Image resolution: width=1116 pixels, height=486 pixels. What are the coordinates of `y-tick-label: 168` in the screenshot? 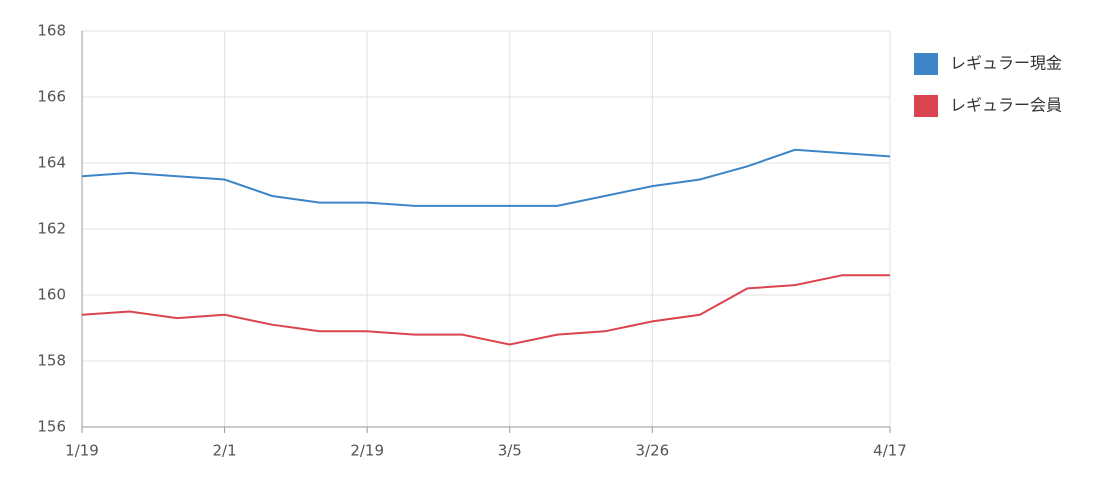 It's located at (51, 31).